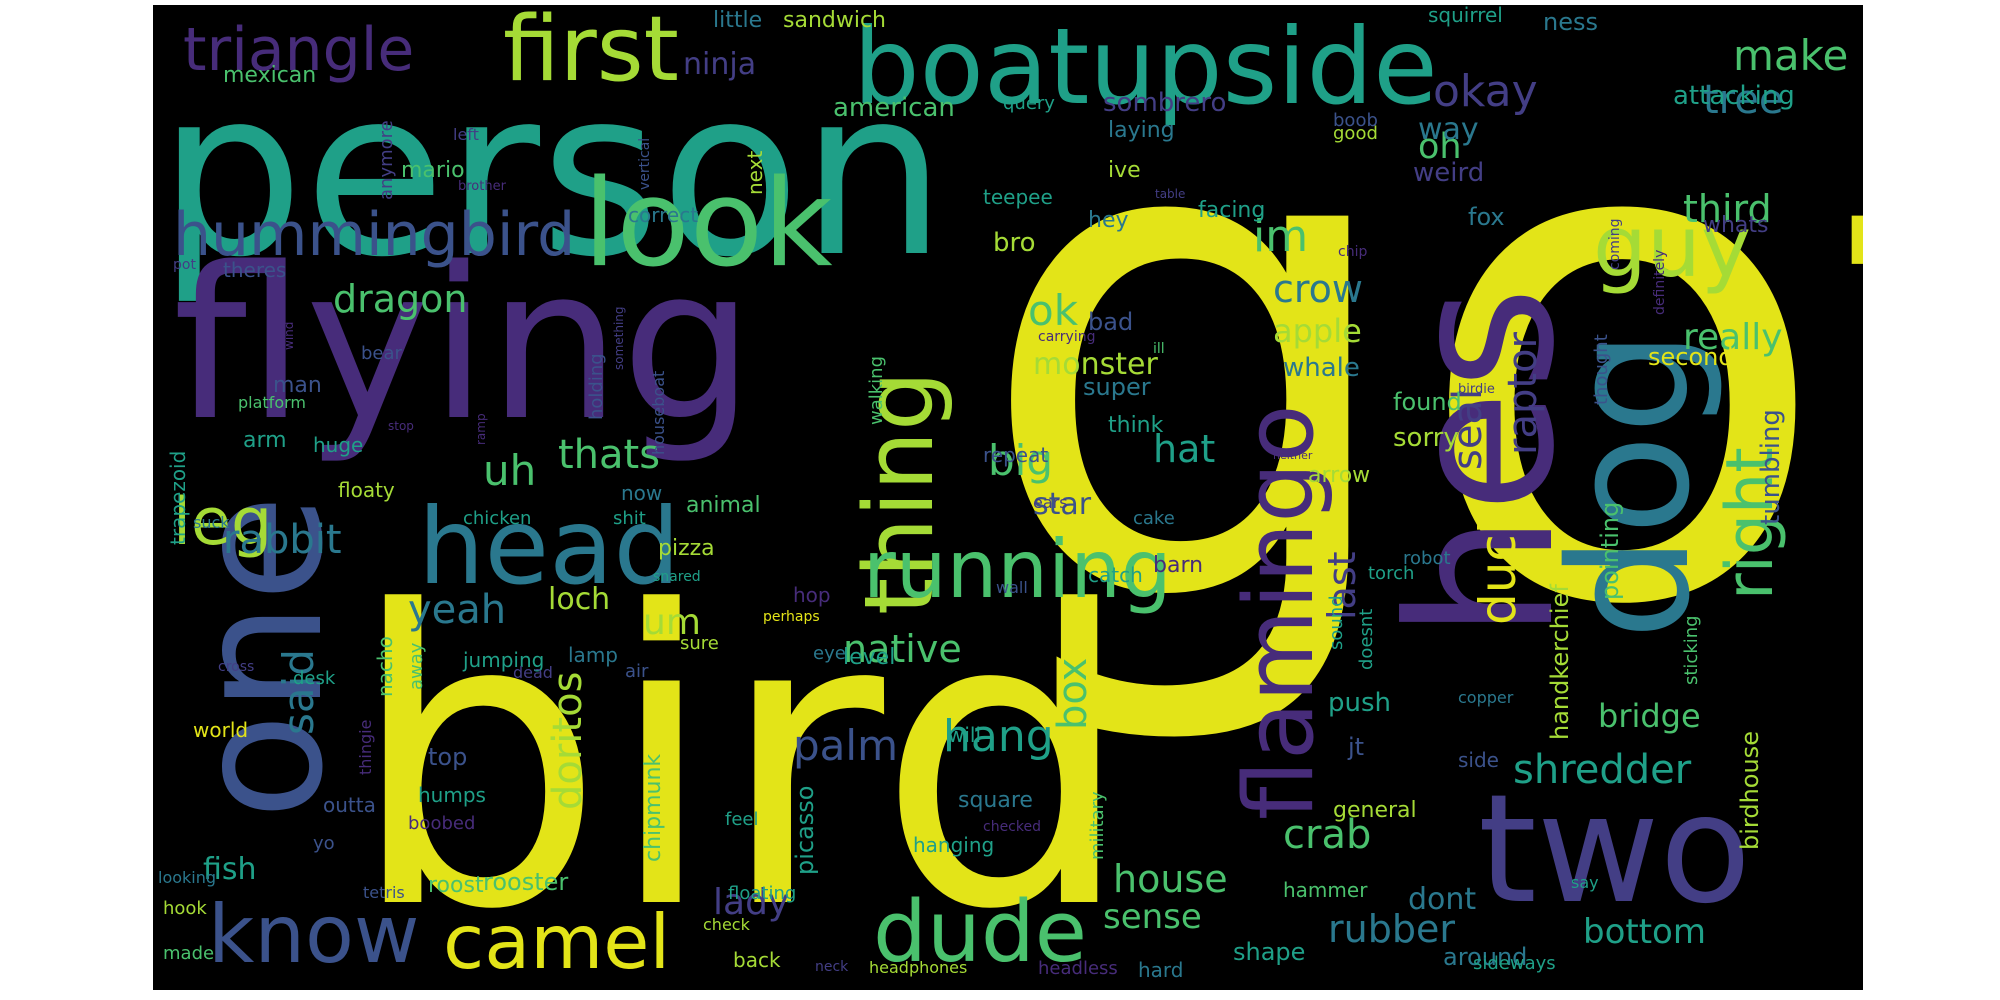  What do you see at coordinates (645, 163) in the screenshot?
I see `word-vertical: vertical` at bounding box center [645, 163].